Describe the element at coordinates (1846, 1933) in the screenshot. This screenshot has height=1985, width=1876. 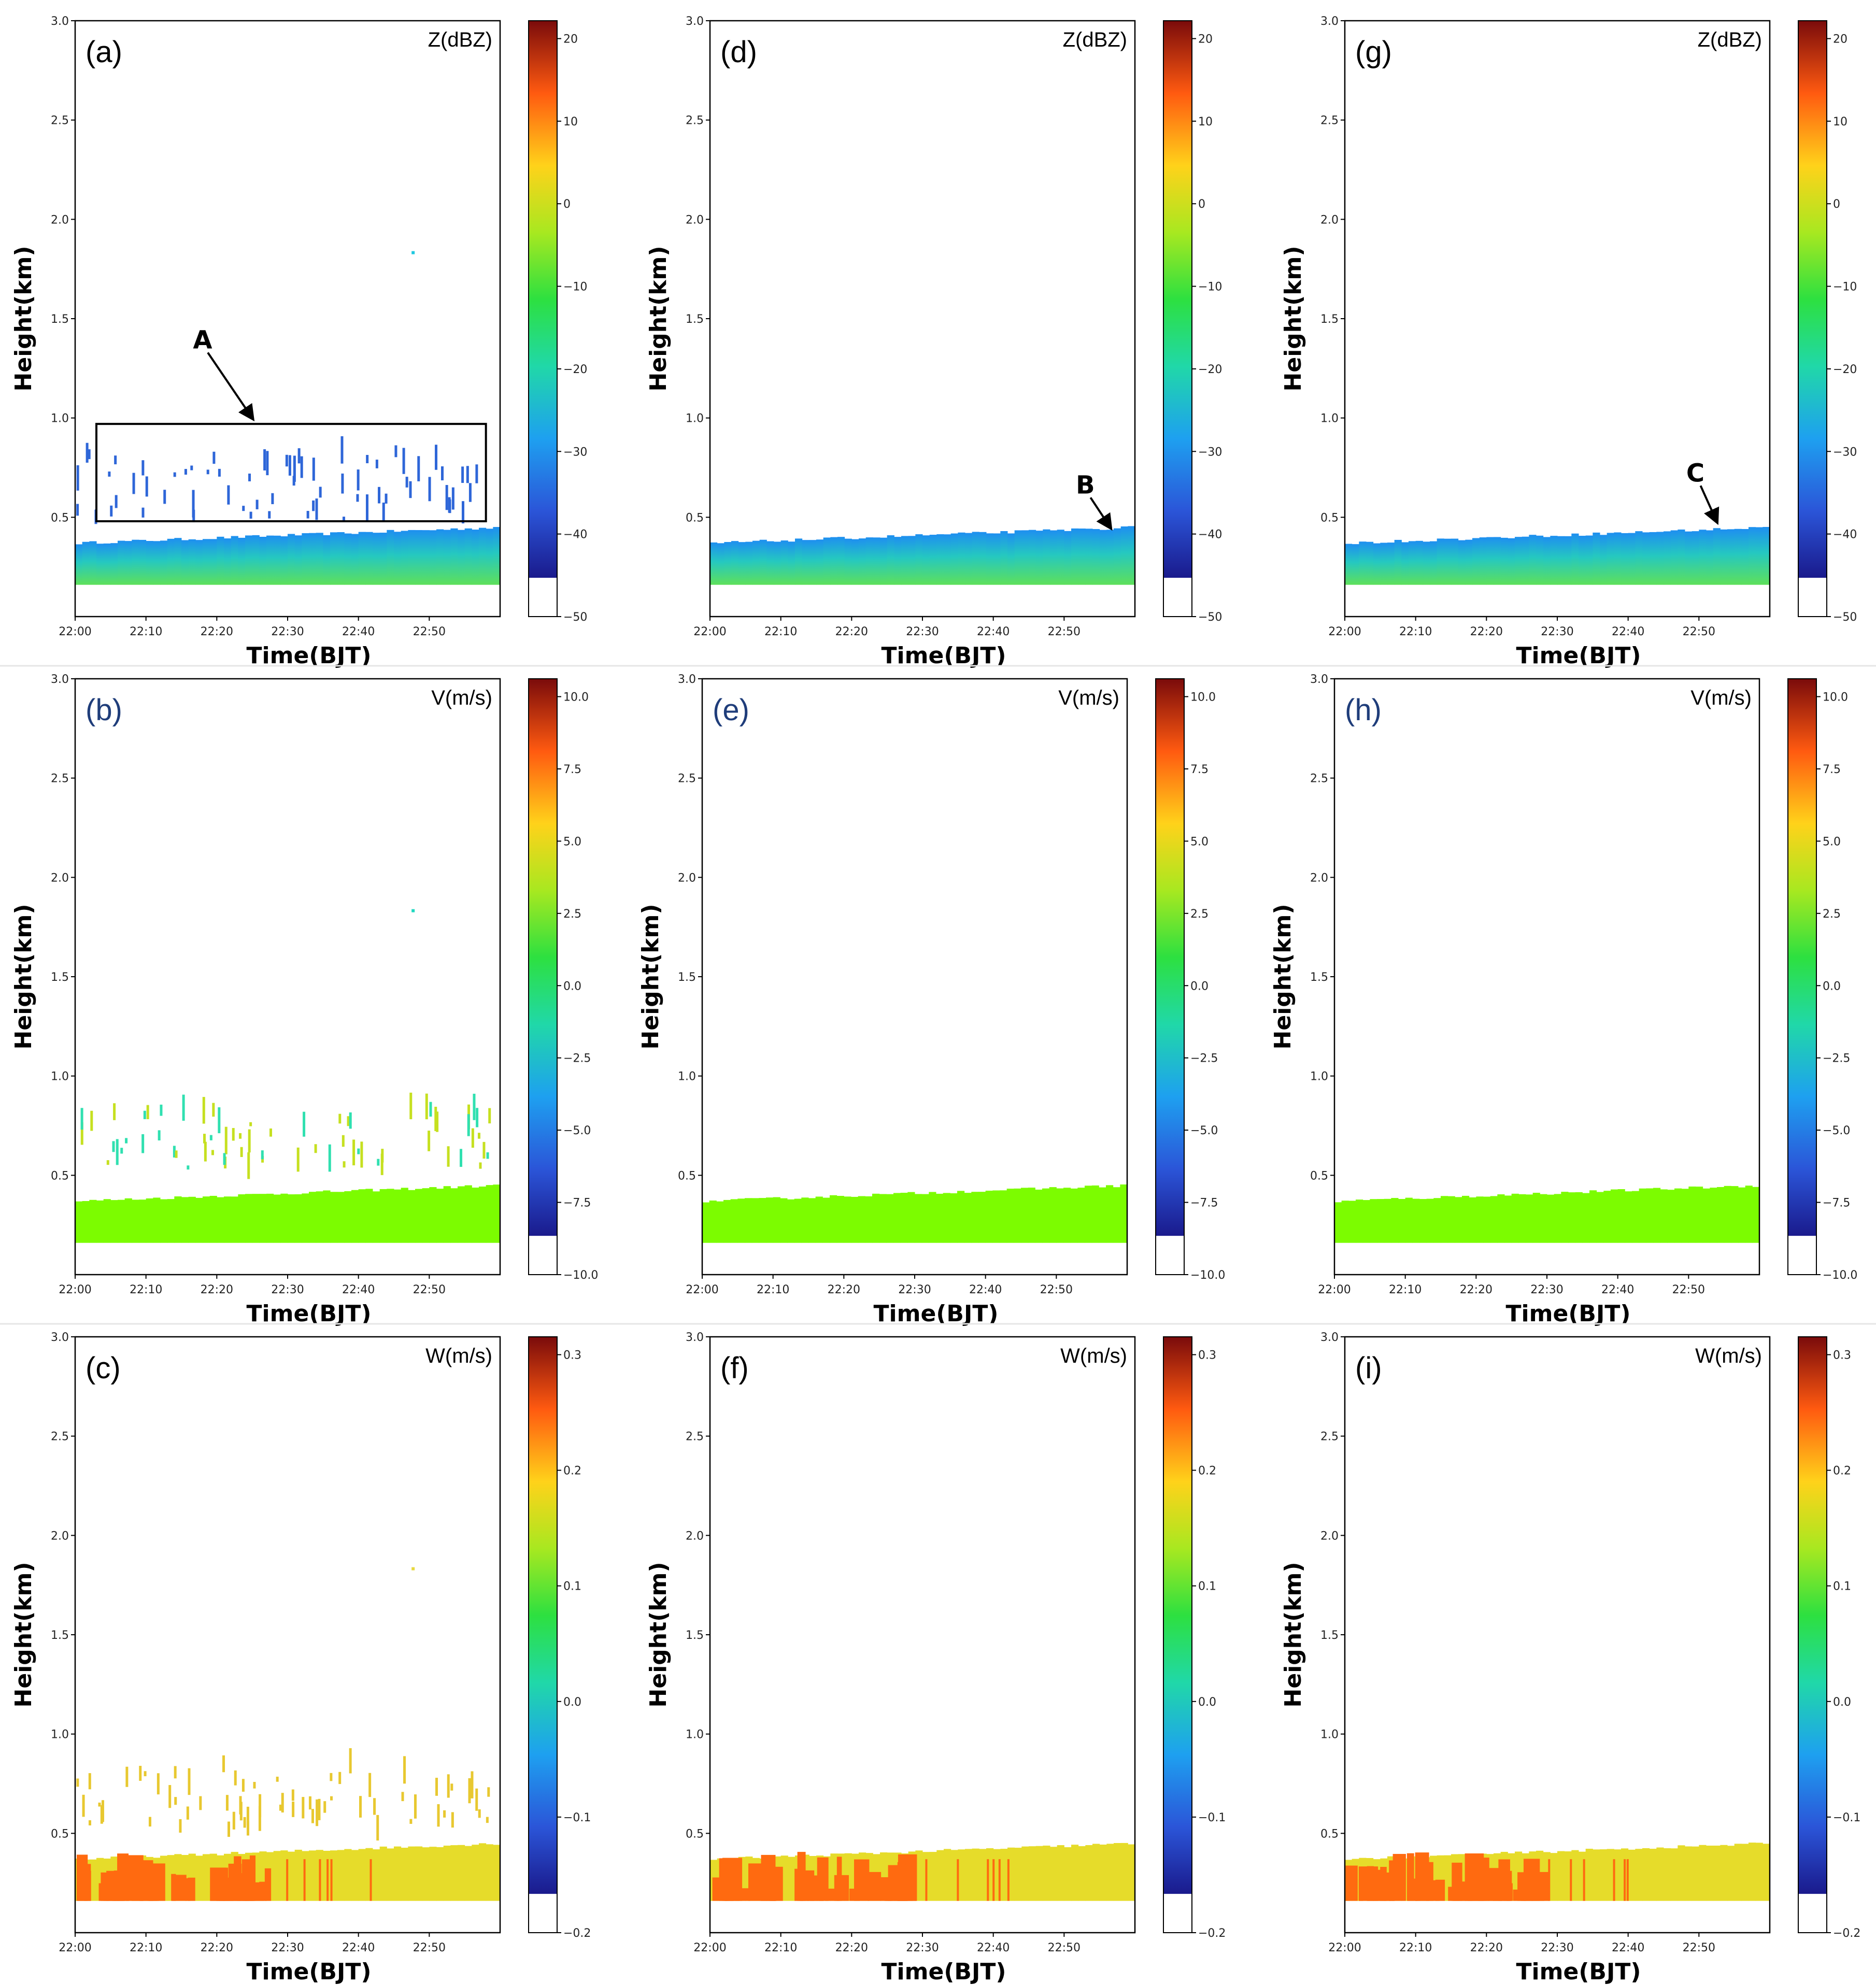
I see `colorbar-tick-label: −0.2` at that location.